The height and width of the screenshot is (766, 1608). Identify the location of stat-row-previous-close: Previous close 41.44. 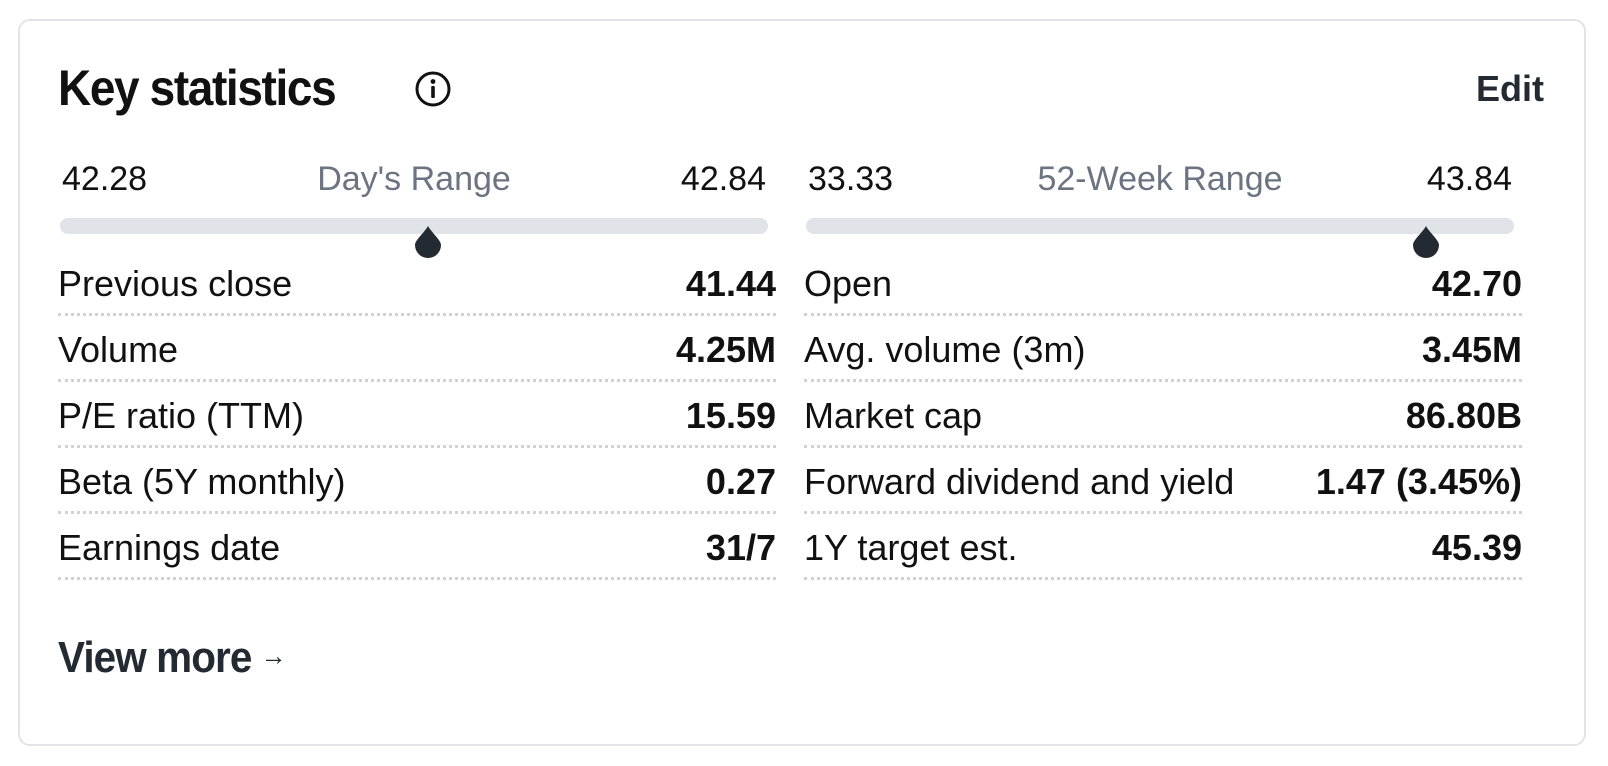
(417, 283).